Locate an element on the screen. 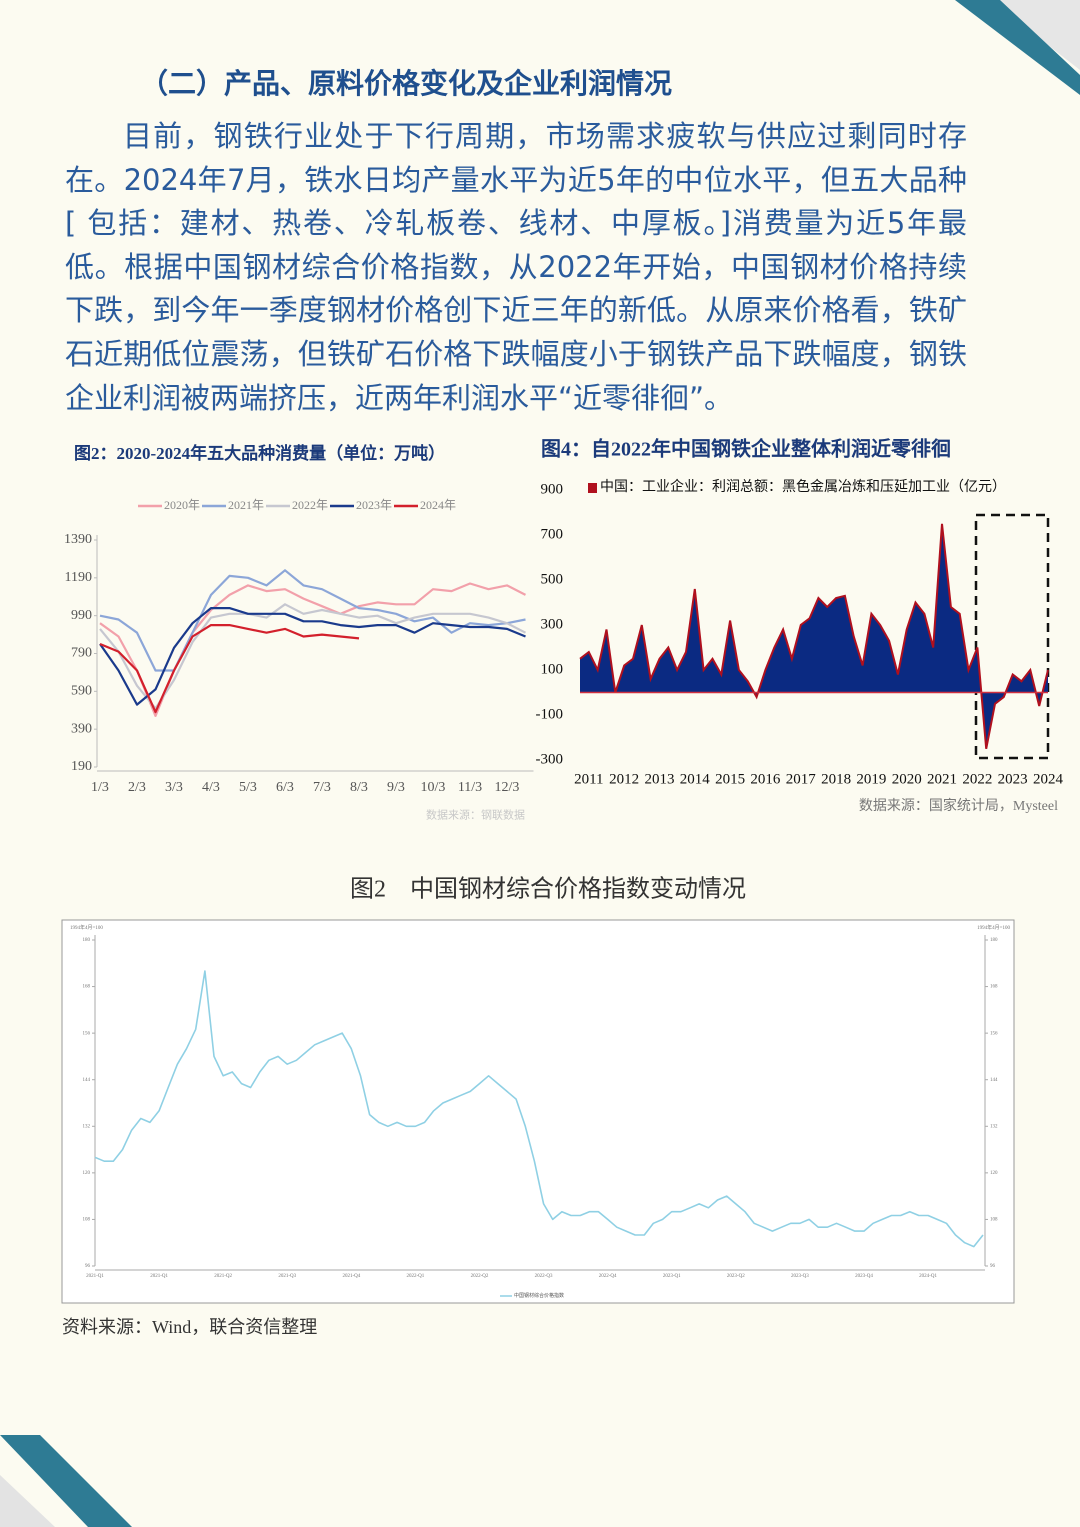 The image size is (1080, 1527). y-tick-label: 1390 is located at coordinates (78, 539).